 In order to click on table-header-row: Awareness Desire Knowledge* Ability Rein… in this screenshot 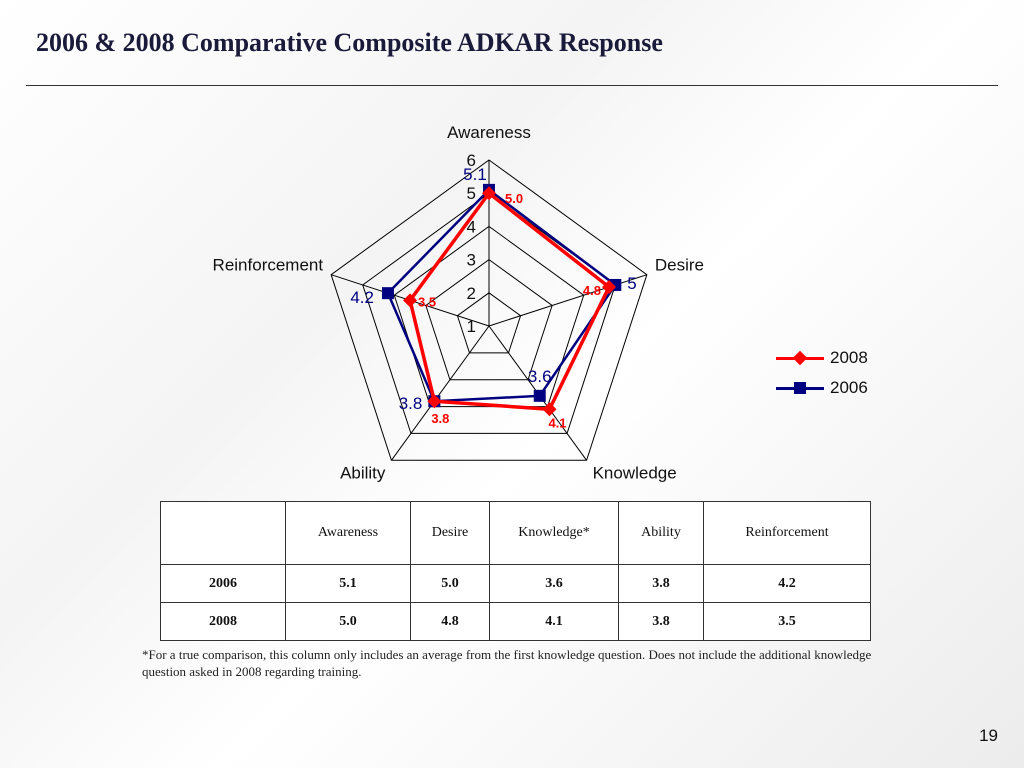, I will do `click(515, 533)`.